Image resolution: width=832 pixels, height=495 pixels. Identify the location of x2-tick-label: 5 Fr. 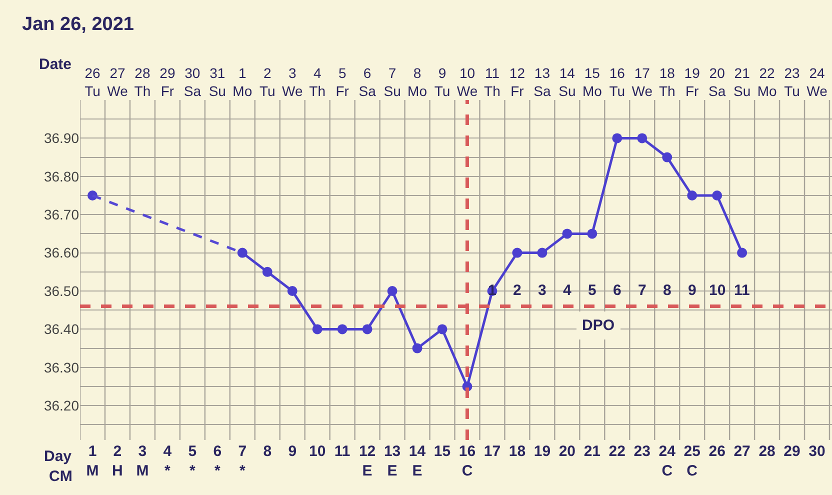
(343, 82).